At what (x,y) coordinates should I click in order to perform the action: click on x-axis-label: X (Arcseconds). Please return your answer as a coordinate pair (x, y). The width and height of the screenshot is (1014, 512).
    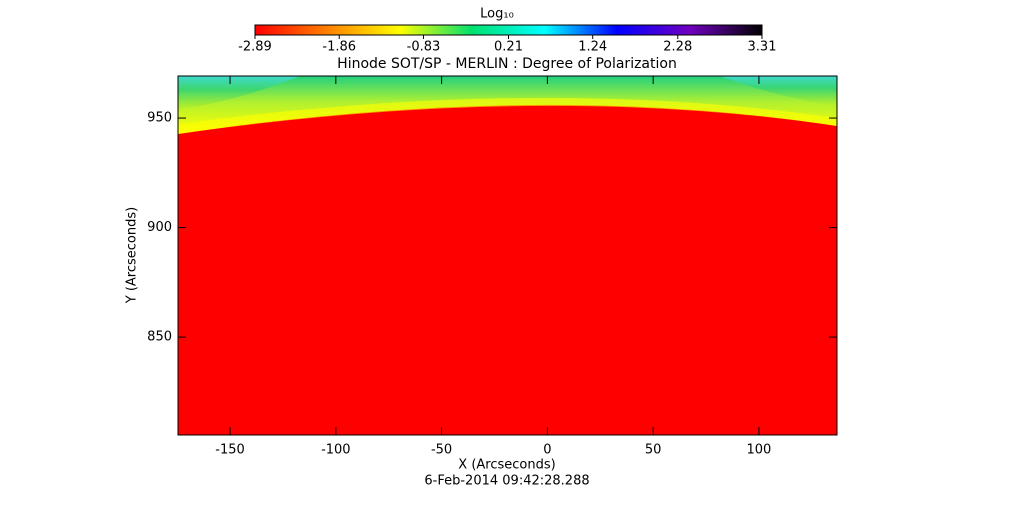
    Looking at the image, I should click on (506, 465).